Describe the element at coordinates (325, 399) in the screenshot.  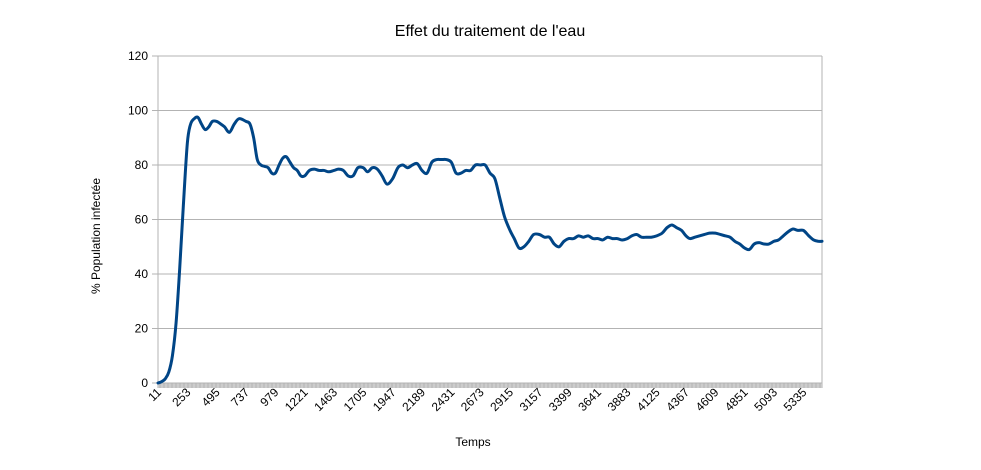
I see `x-tick-label: 1463` at that location.